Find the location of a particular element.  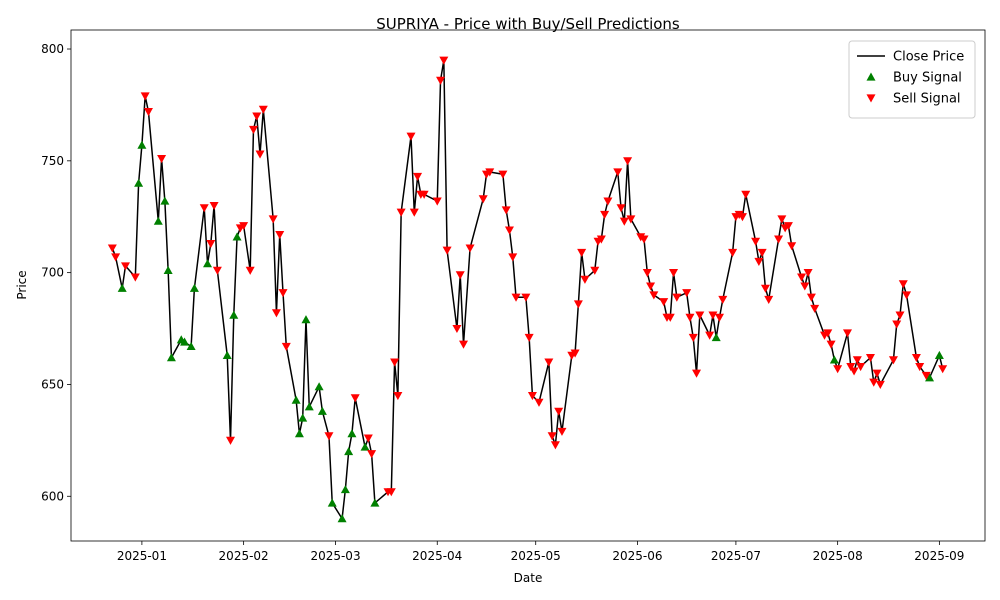

y-tick-label: 700 is located at coordinates (52, 273).